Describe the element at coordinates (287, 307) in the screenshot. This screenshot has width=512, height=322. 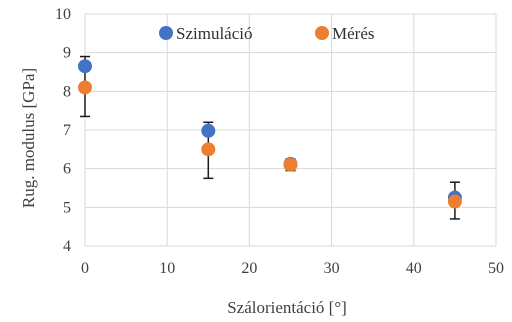
I see `x-axis-title: Szálorientáció [°]` at that location.